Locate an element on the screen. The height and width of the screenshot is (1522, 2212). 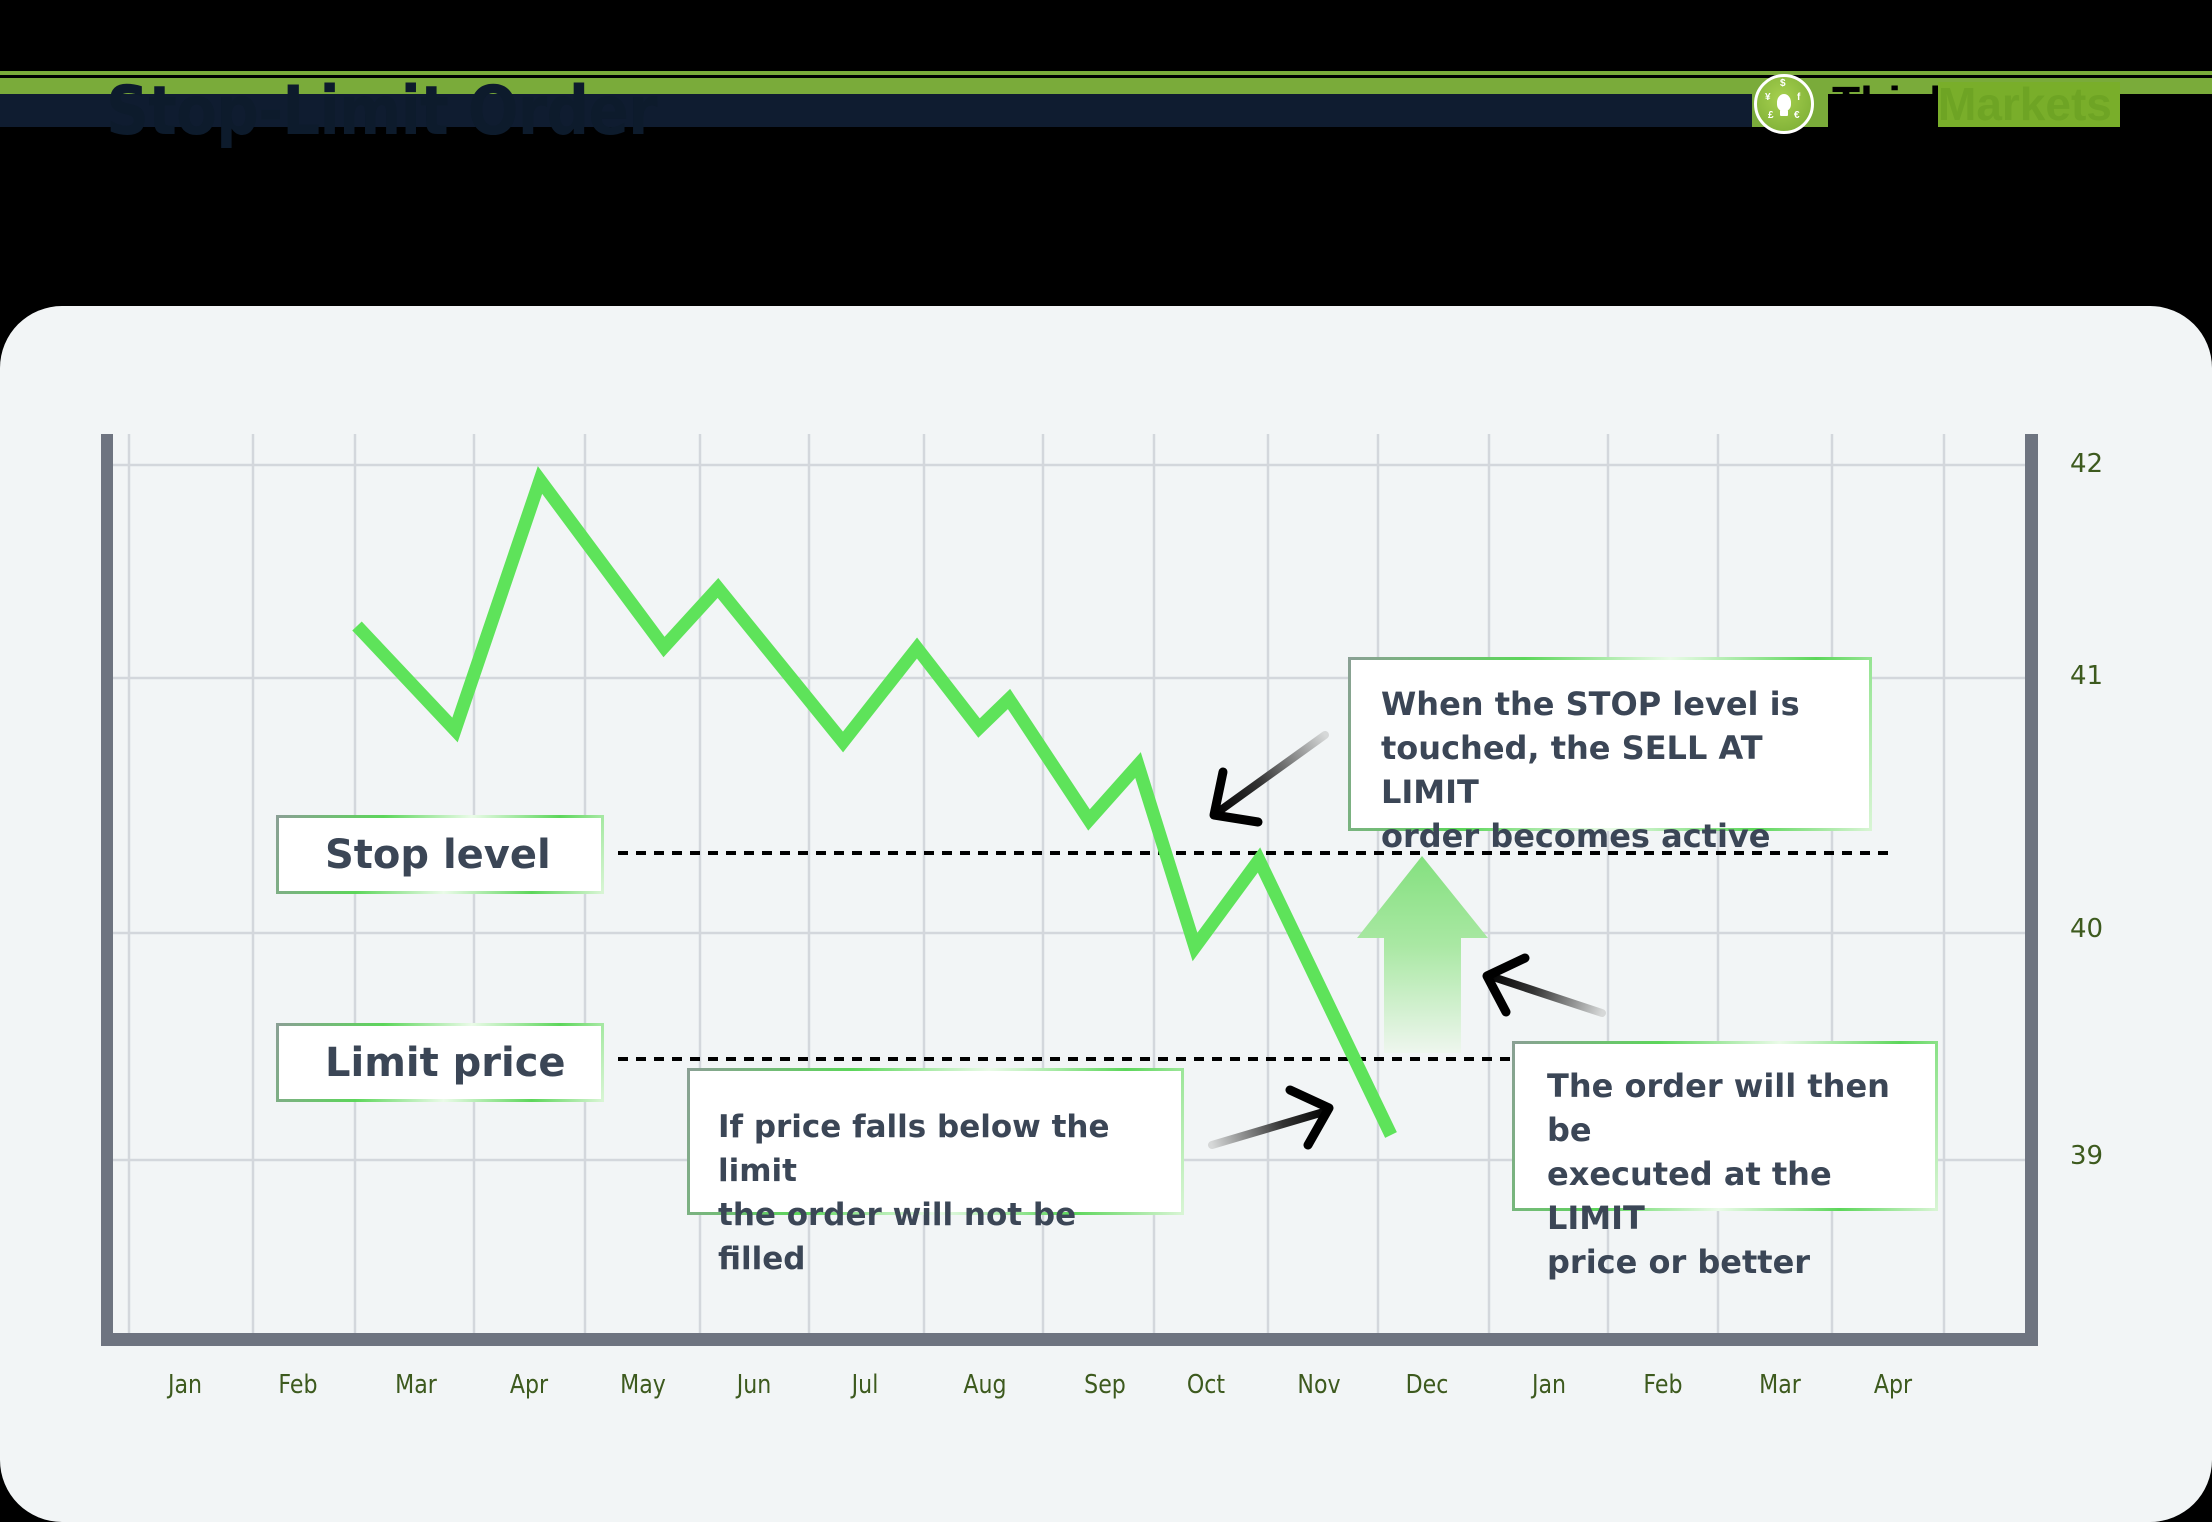
x-tick-label: May is located at coordinates (643, 1385).